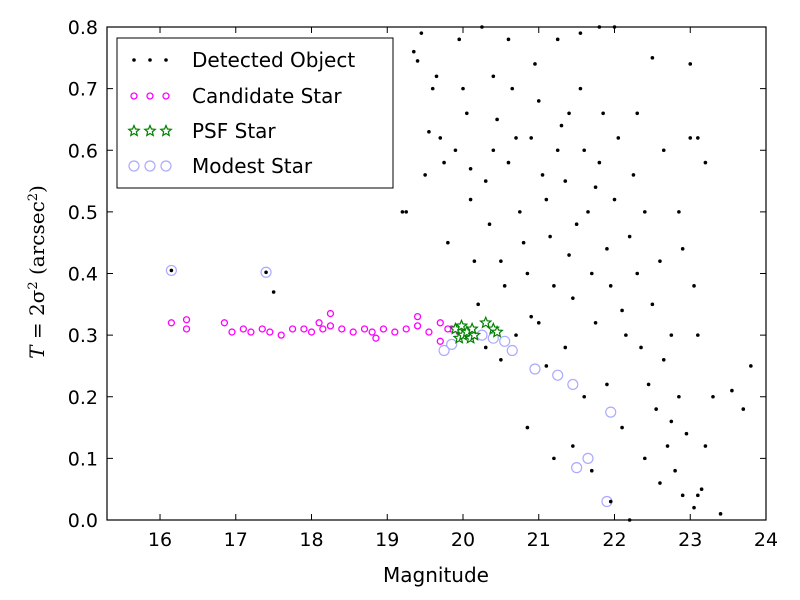  What do you see at coordinates (166, 60) in the screenshot?
I see `legend-marker-detected-object` at bounding box center [166, 60].